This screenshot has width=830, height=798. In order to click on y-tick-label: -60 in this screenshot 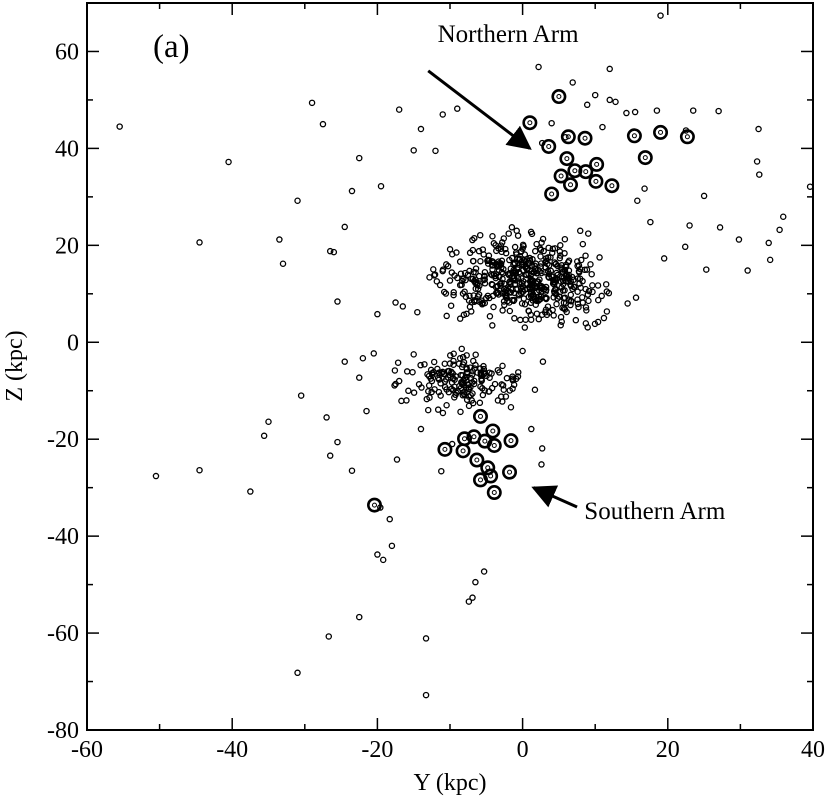, I will do `click(63, 634)`.